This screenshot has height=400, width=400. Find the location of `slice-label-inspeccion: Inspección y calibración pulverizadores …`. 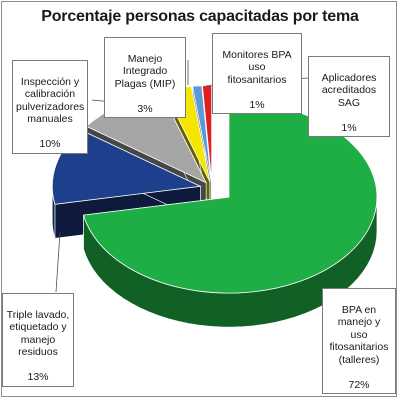

slice-label-inspeccion: Inspección y calibración pulverizadores … is located at coordinates (50, 107).